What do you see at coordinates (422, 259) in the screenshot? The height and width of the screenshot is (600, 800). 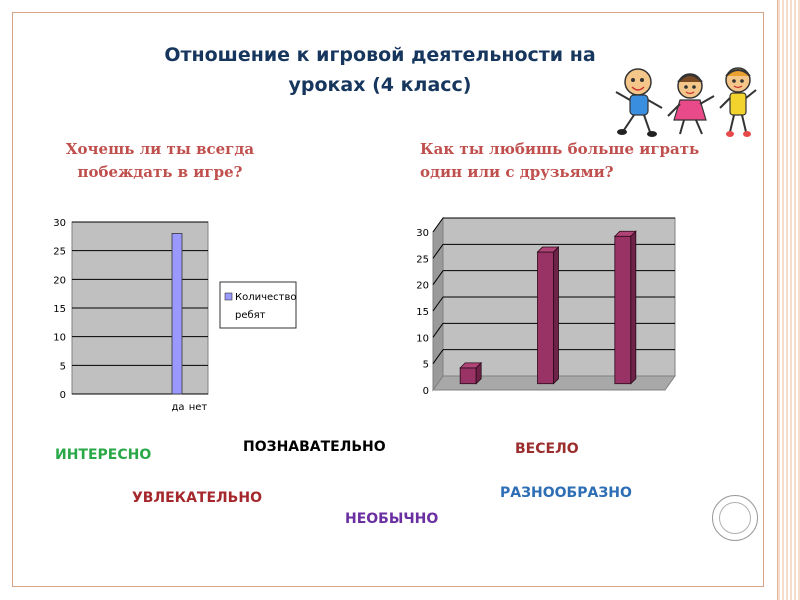 I see `chart2-y-tick-label: 25` at bounding box center [422, 259].